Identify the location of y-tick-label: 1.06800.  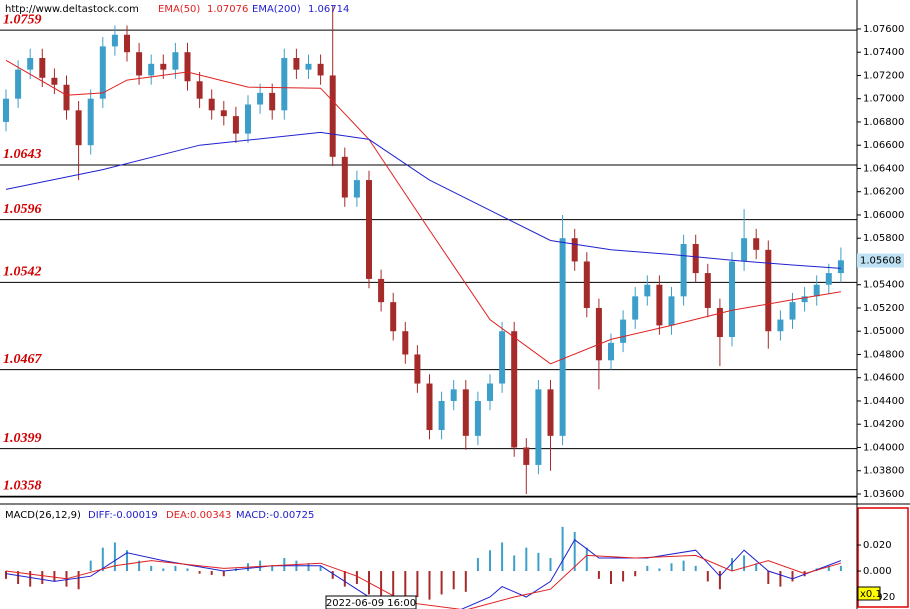
(883, 122).